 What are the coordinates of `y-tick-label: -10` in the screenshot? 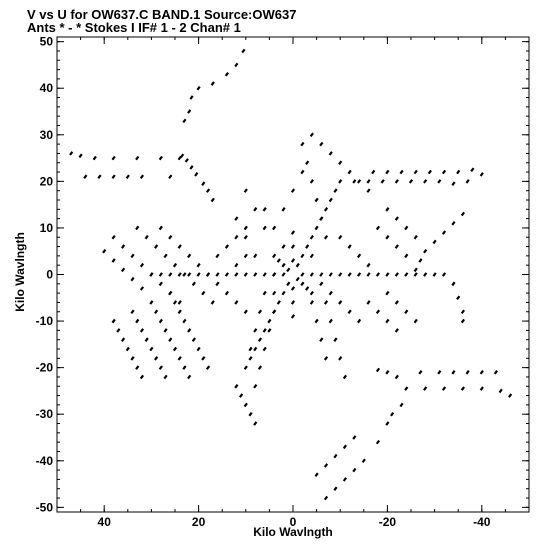 It's located at (45, 321).